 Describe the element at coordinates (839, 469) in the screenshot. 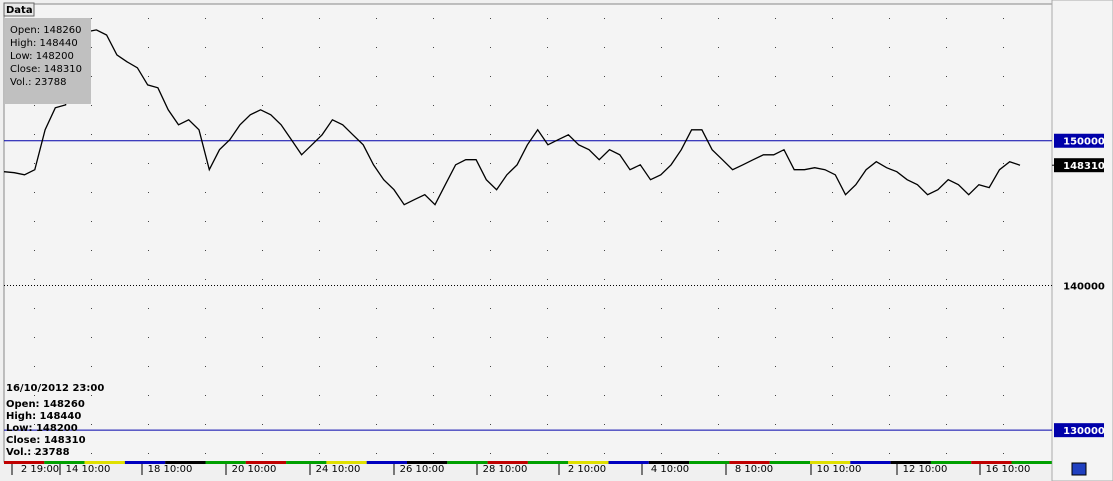

I see `x-tick-label: 10 10:00` at that location.